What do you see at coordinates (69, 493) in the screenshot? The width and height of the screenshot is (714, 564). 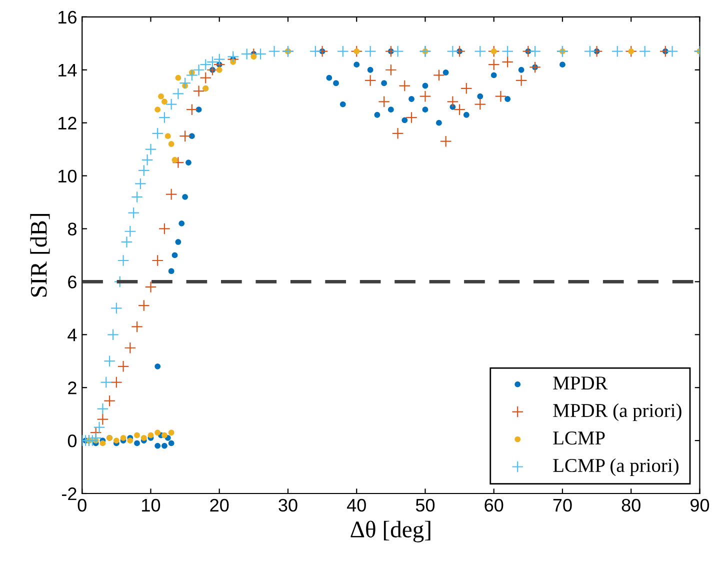 I see `y-tick-label: -2` at bounding box center [69, 493].